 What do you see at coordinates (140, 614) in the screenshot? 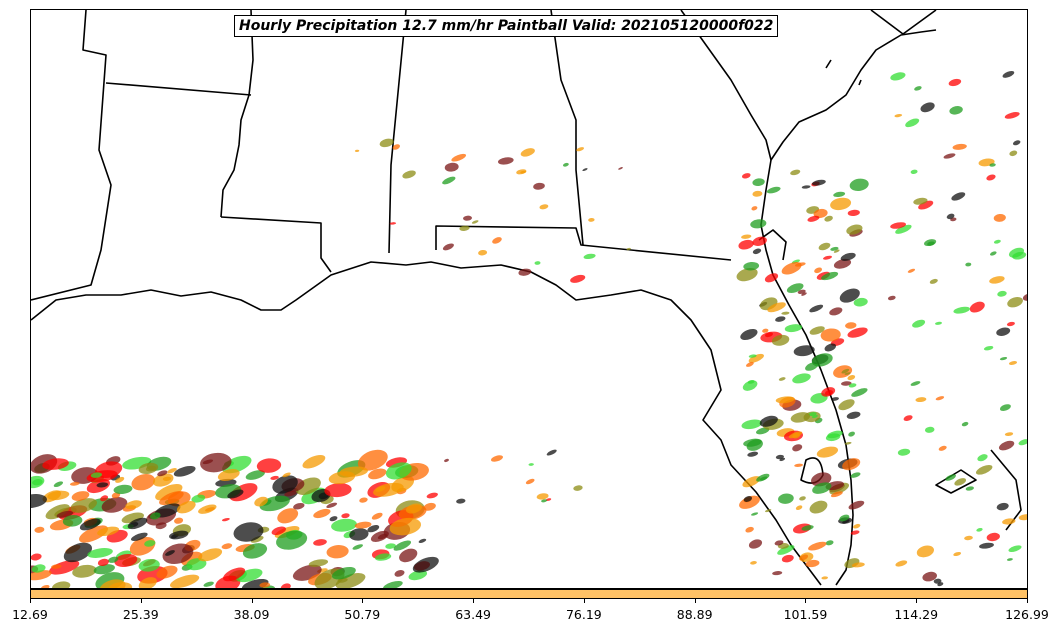
I see `colorbar-tick-label: 25.39` at bounding box center [140, 614].